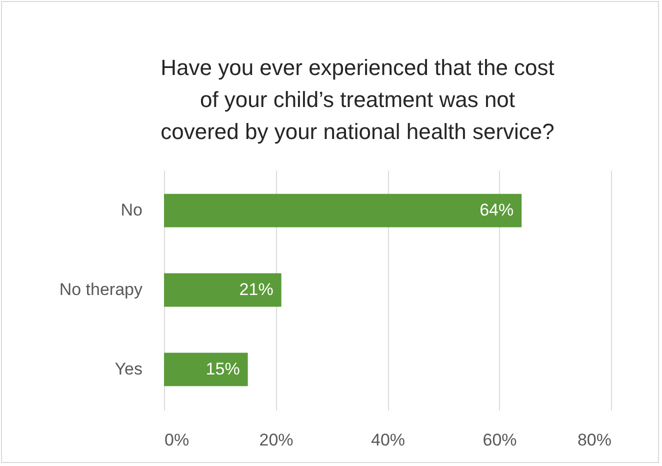 This screenshot has height=466, width=662. Describe the element at coordinates (497, 210) in the screenshot. I see `data-label: 64%` at that location.